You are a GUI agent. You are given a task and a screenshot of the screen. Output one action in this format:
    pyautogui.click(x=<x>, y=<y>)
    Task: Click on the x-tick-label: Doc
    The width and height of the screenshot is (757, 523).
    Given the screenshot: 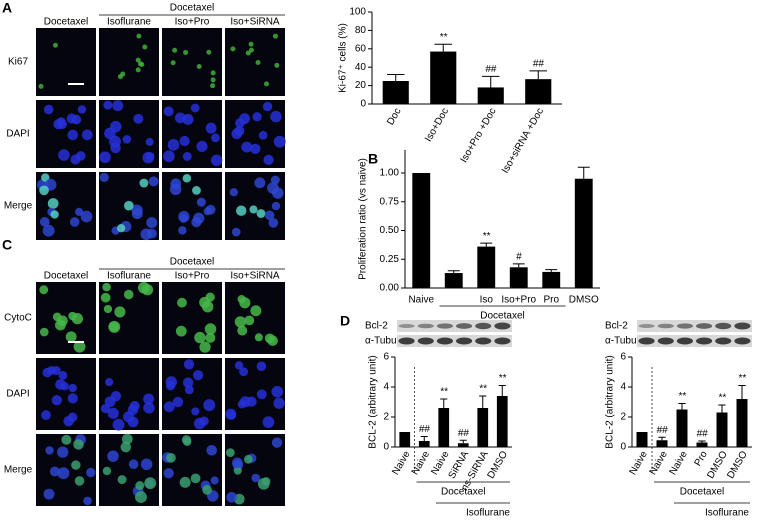 What is the action you would take?
    pyautogui.click(x=394, y=116)
    